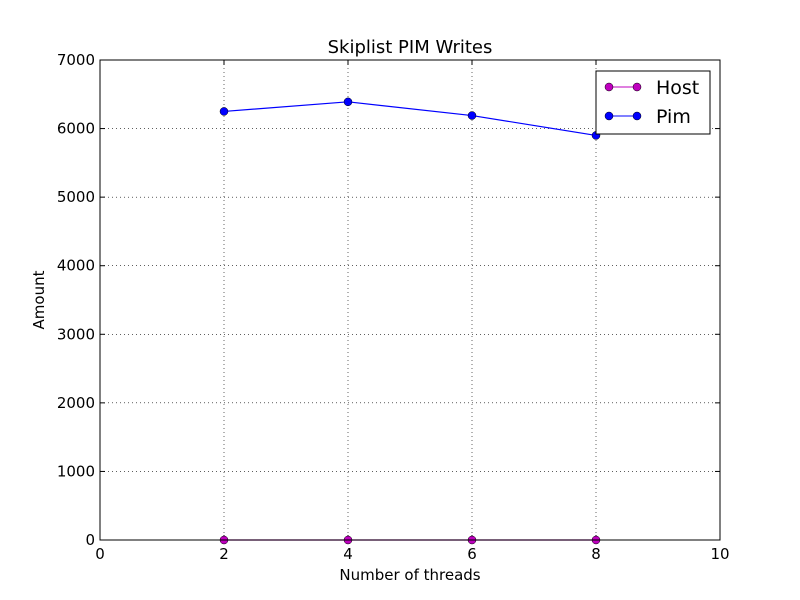 This screenshot has width=800, height=600. What do you see at coordinates (596, 554) in the screenshot?
I see `x-tick-label: 8` at bounding box center [596, 554].